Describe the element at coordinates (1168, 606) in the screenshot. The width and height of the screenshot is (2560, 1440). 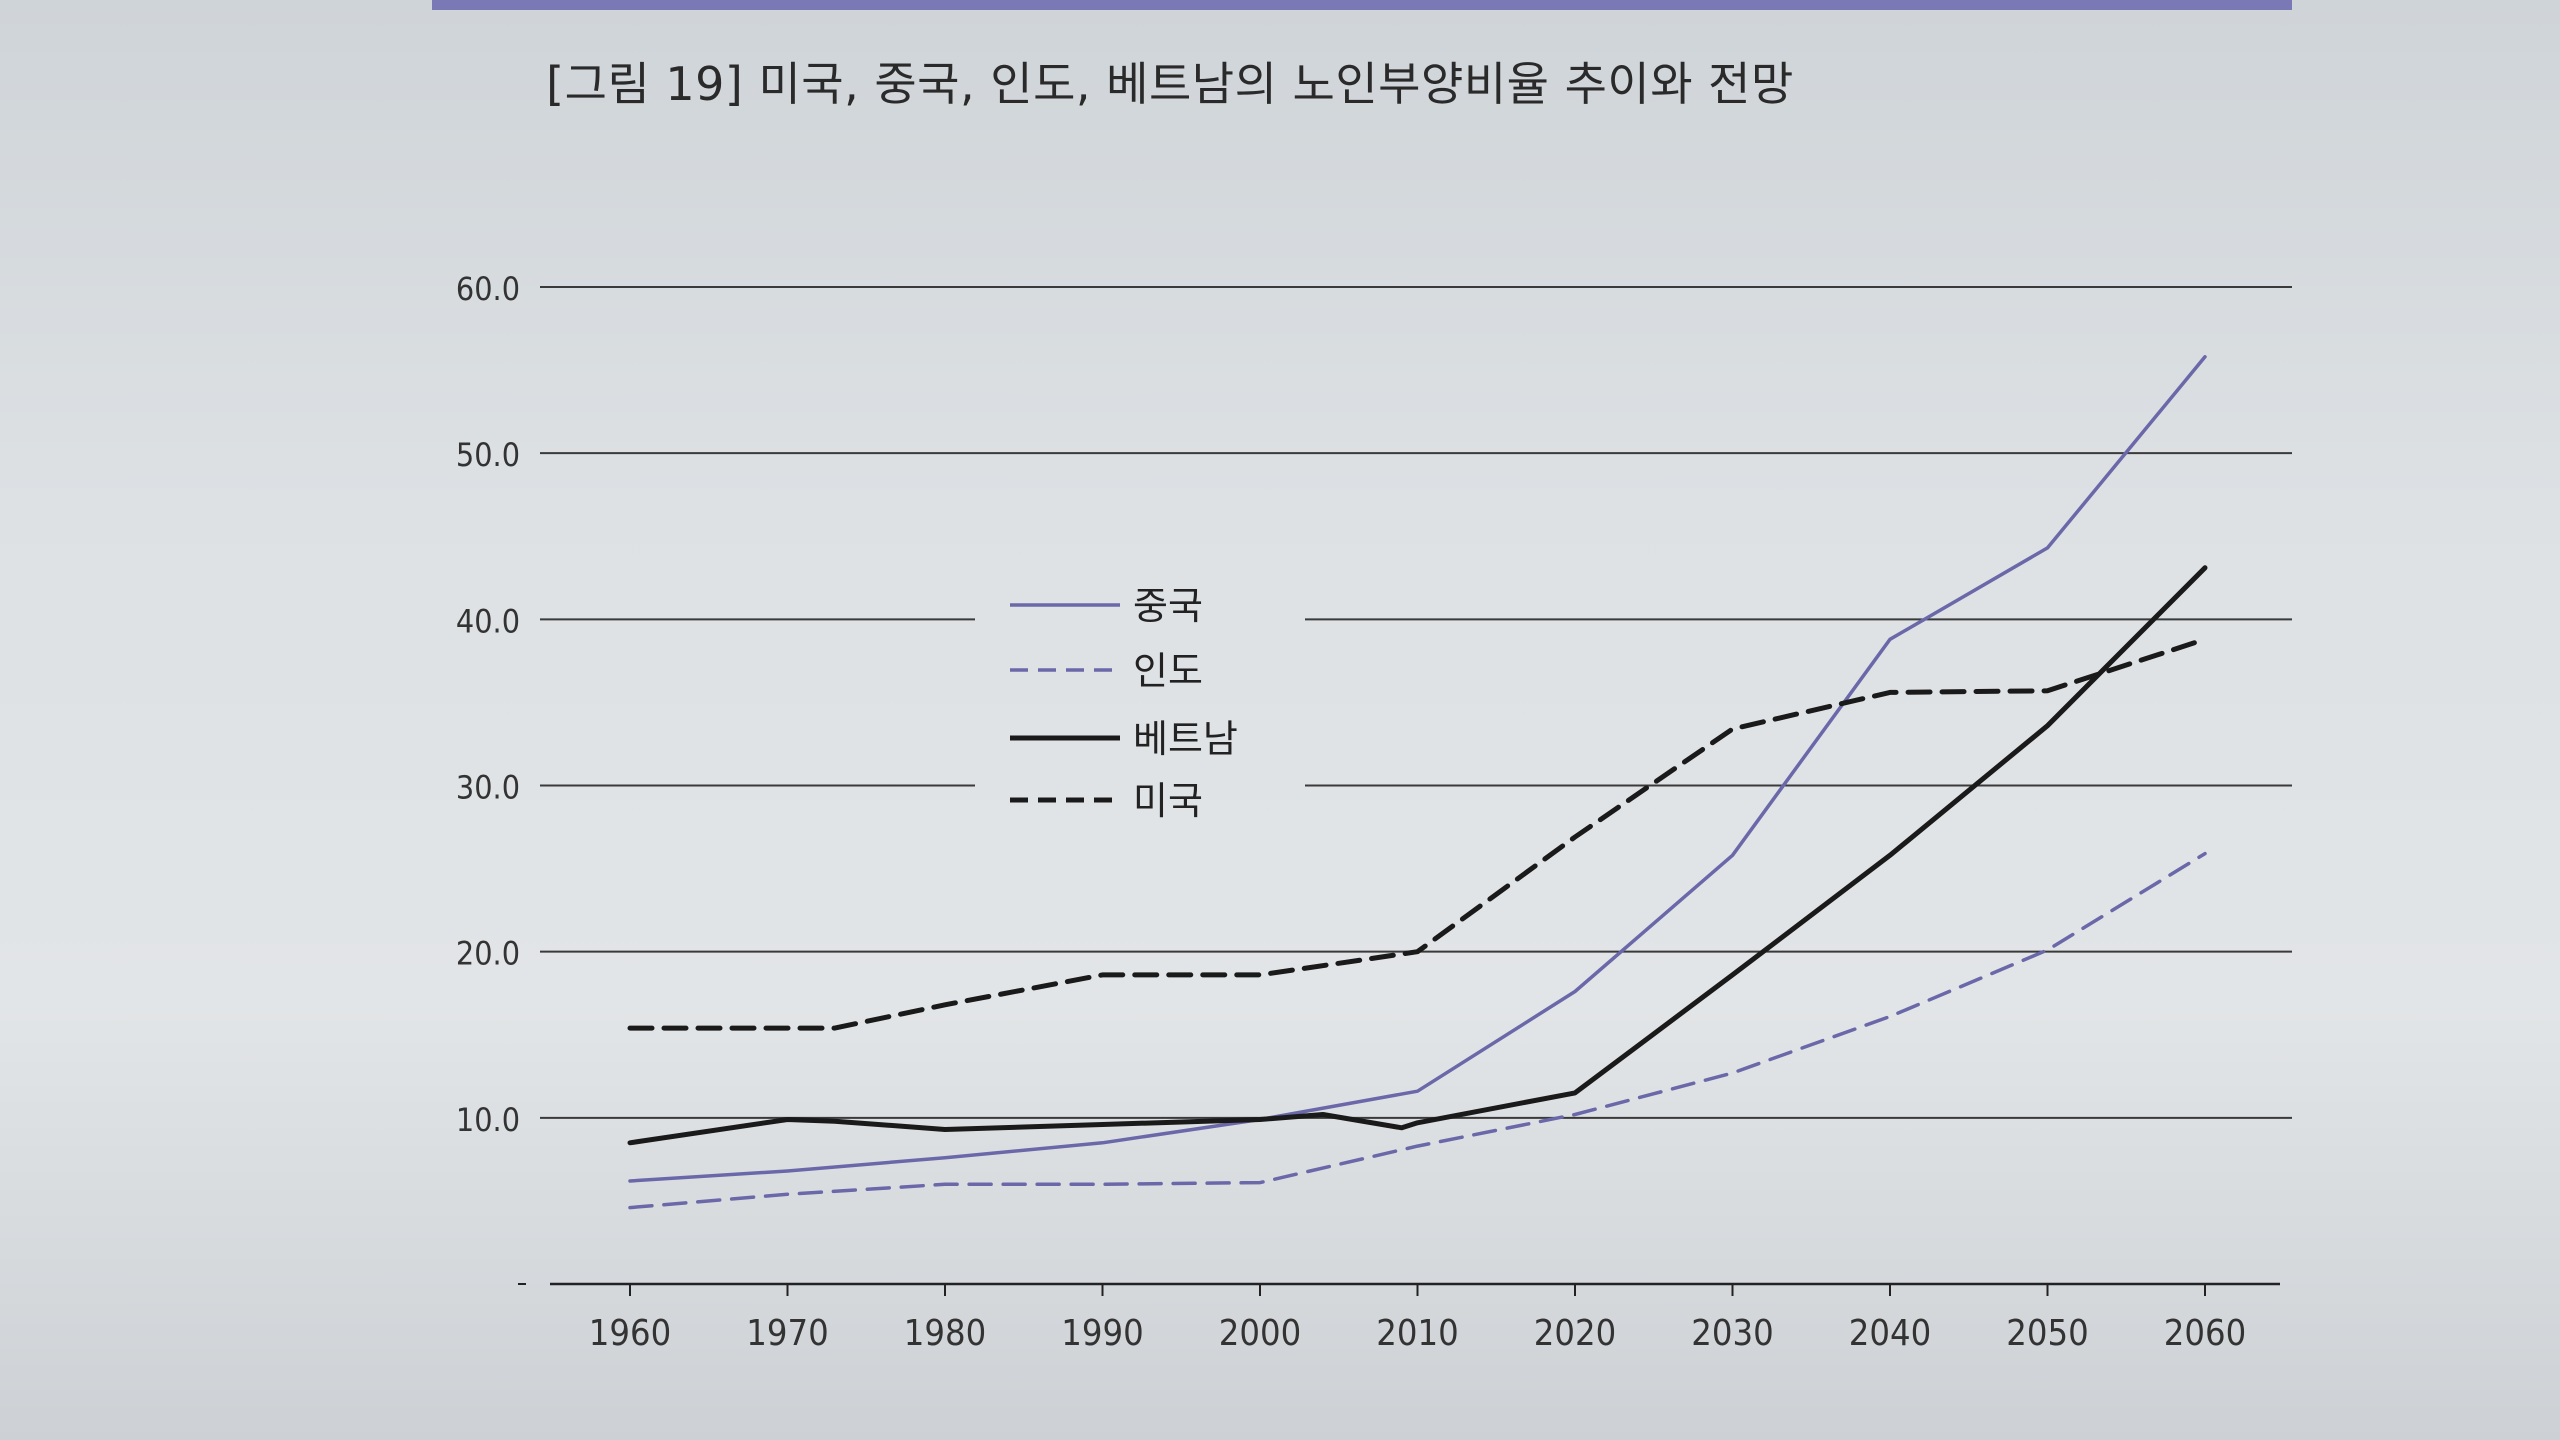
I see `legend-label: 중국` at that location.